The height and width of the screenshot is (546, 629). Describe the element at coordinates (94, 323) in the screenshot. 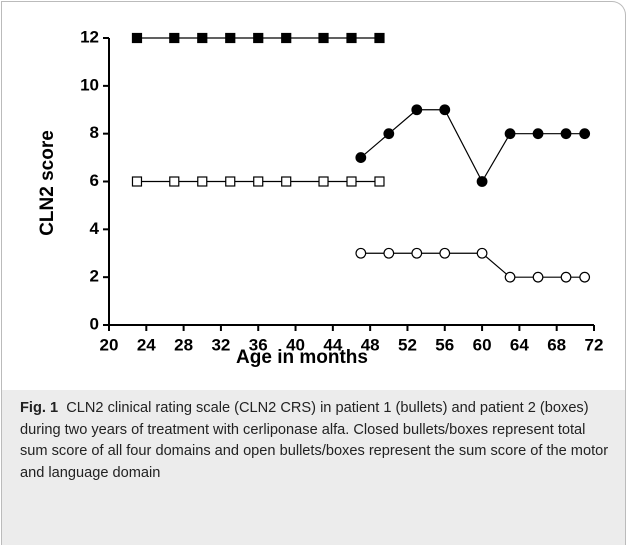

I see `y-tick-label: 0` at that location.